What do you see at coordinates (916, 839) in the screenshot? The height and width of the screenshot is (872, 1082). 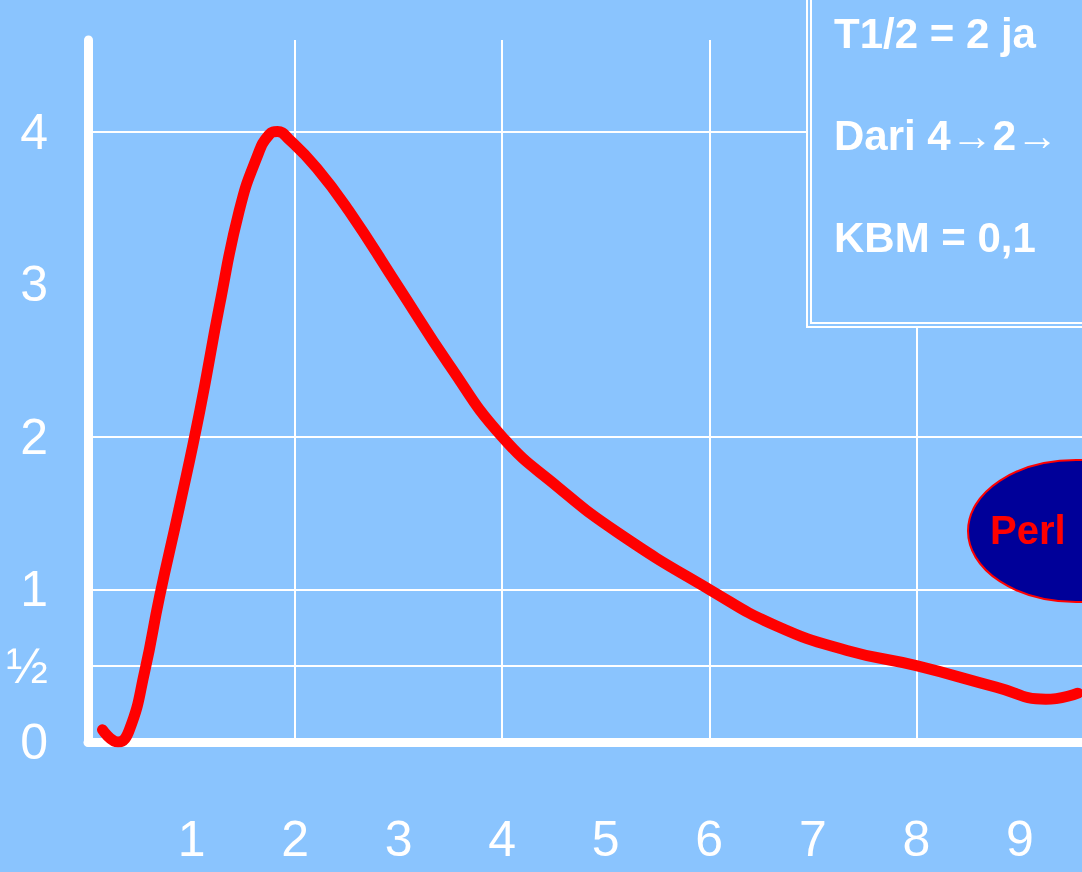 I see `x-tick-label: 8` at bounding box center [916, 839].